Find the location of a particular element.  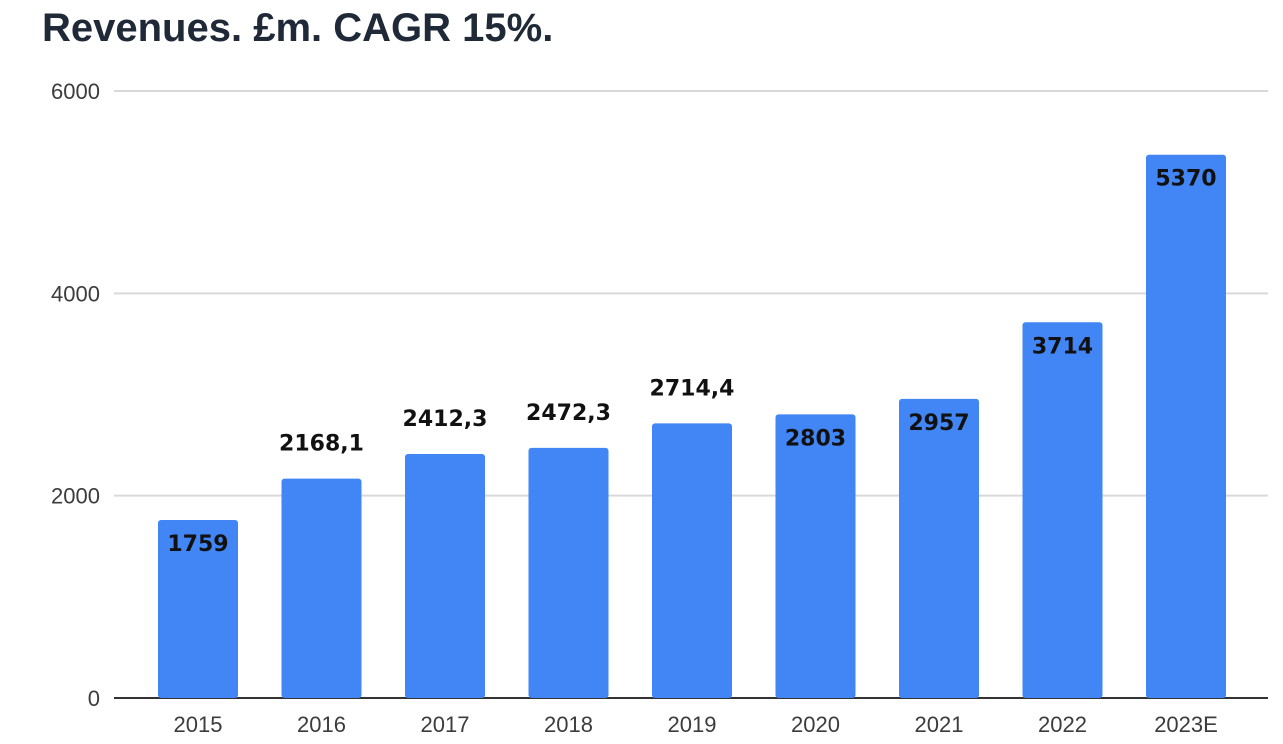

data-label: 2472,3 is located at coordinates (568, 413).